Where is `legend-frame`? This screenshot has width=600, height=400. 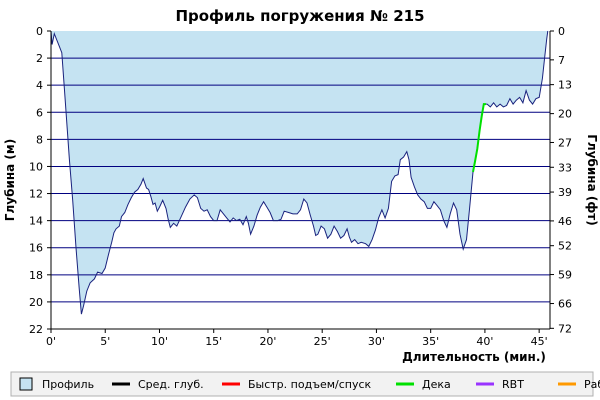 legend-frame is located at coordinates (302, 384).